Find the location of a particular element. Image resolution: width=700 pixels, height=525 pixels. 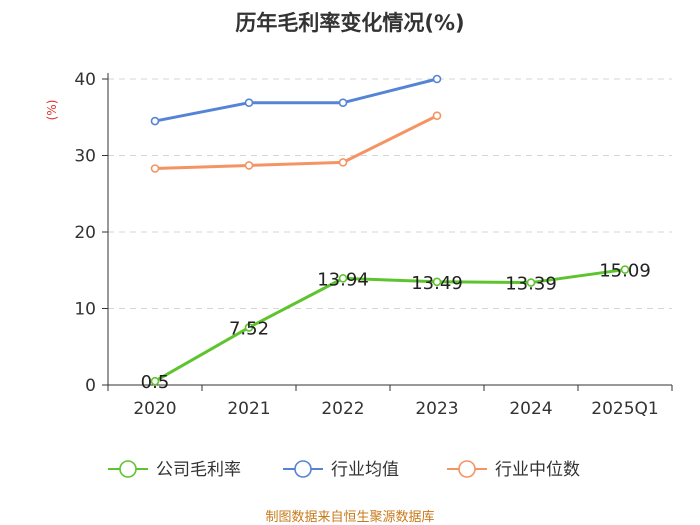

y-tick-label-30: 30 is located at coordinates (85, 157).